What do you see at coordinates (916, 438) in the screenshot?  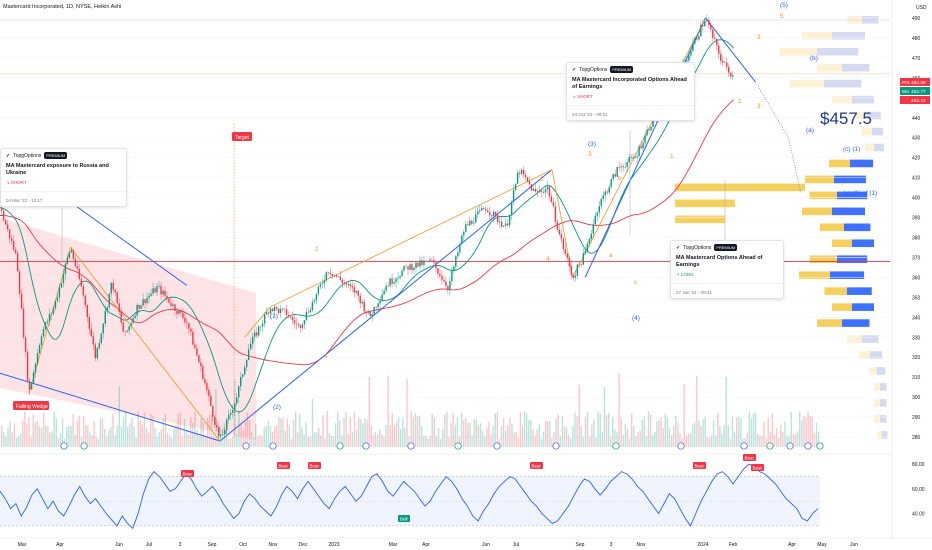 I see `y-tick-label: 280` at bounding box center [916, 438].